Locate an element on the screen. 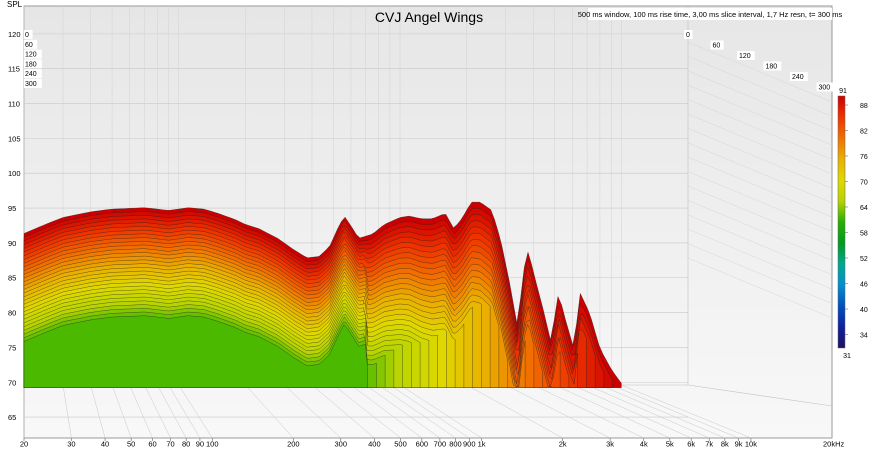  time-axis-left-label: 0 is located at coordinates (27, 35).